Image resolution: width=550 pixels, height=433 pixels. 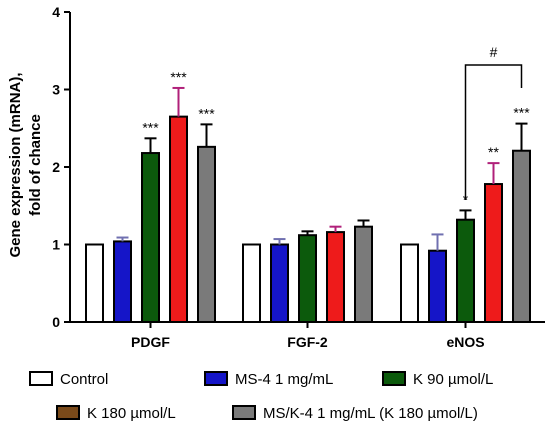 I want to click on y-tick-label: 1, so click(x=56, y=245).